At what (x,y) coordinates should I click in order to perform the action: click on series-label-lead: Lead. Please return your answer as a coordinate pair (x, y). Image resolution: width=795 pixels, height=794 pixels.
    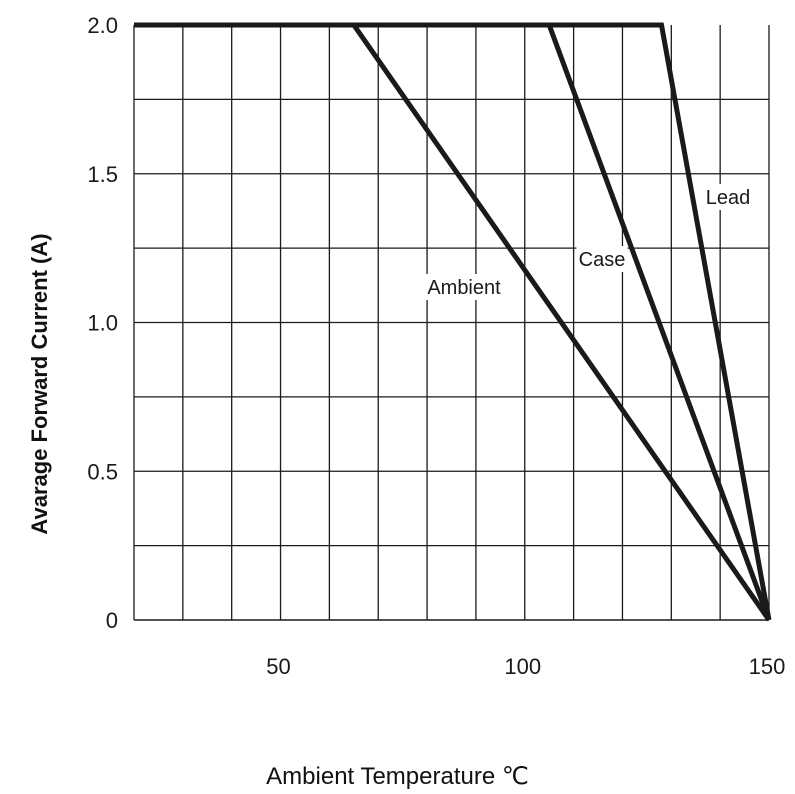
    Looking at the image, I should click on (728, 198).